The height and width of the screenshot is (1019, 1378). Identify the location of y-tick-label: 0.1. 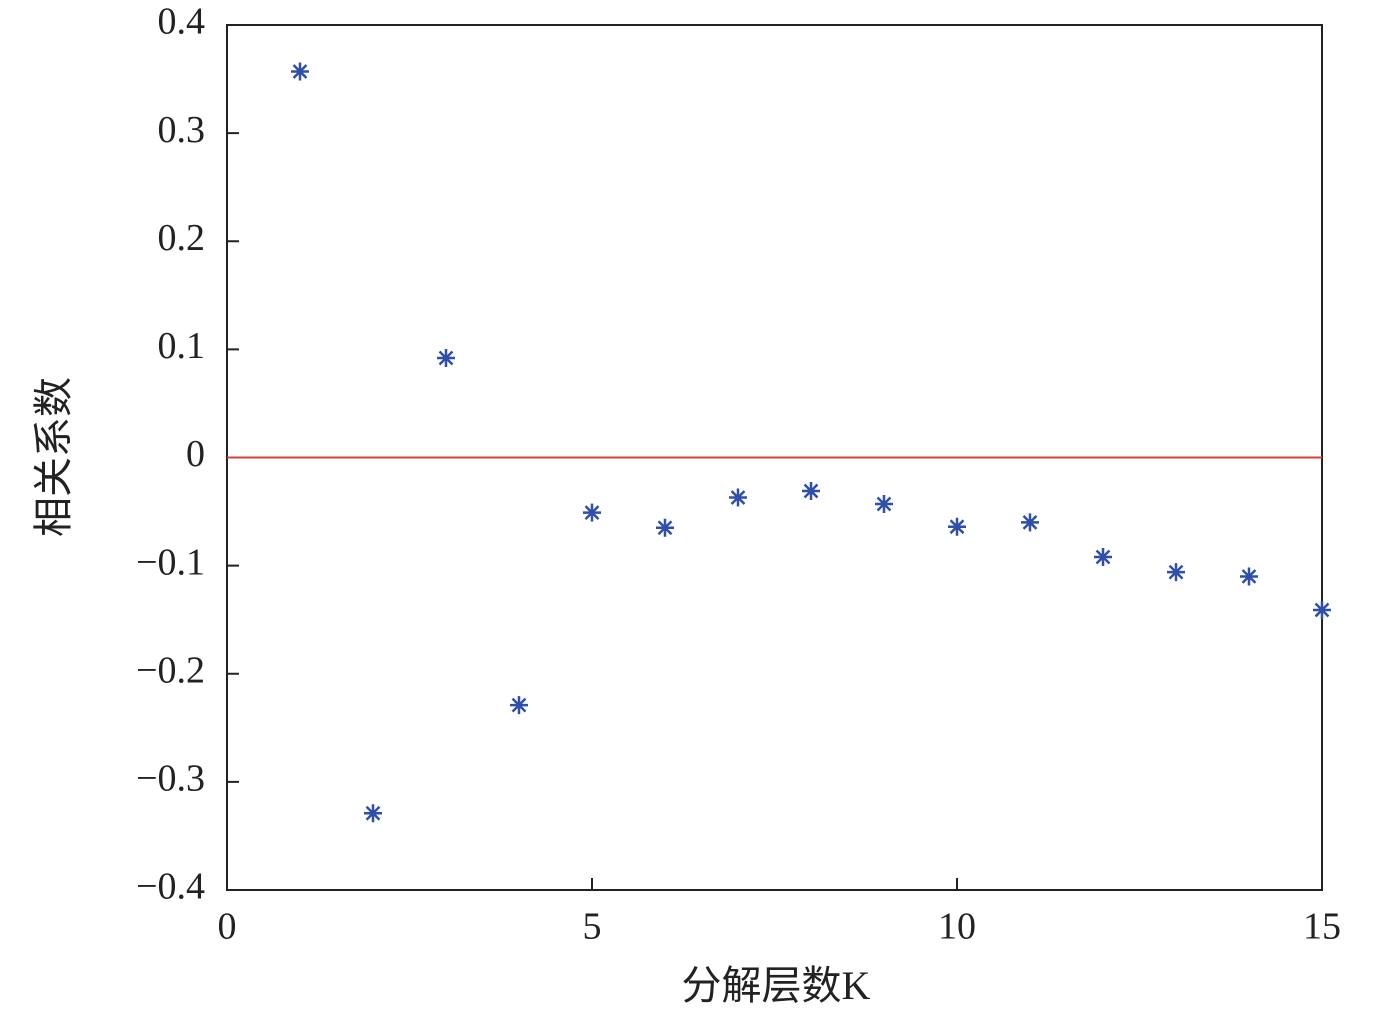
(182, 346).